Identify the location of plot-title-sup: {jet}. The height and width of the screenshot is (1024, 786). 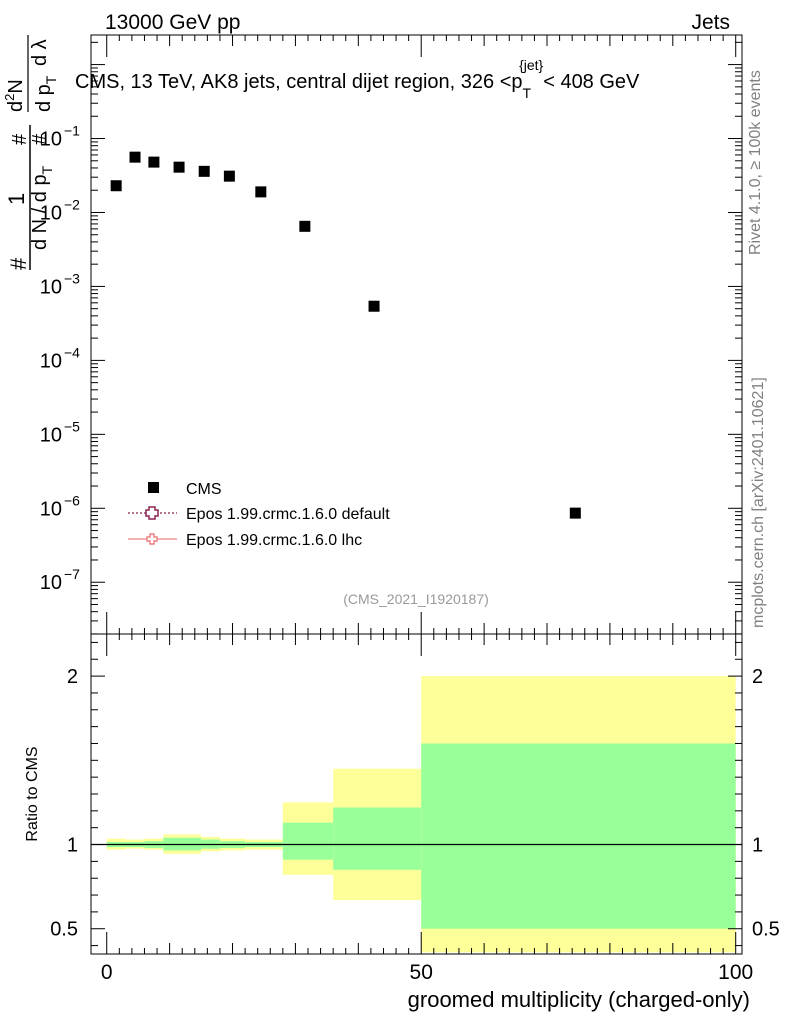
(531, 65).